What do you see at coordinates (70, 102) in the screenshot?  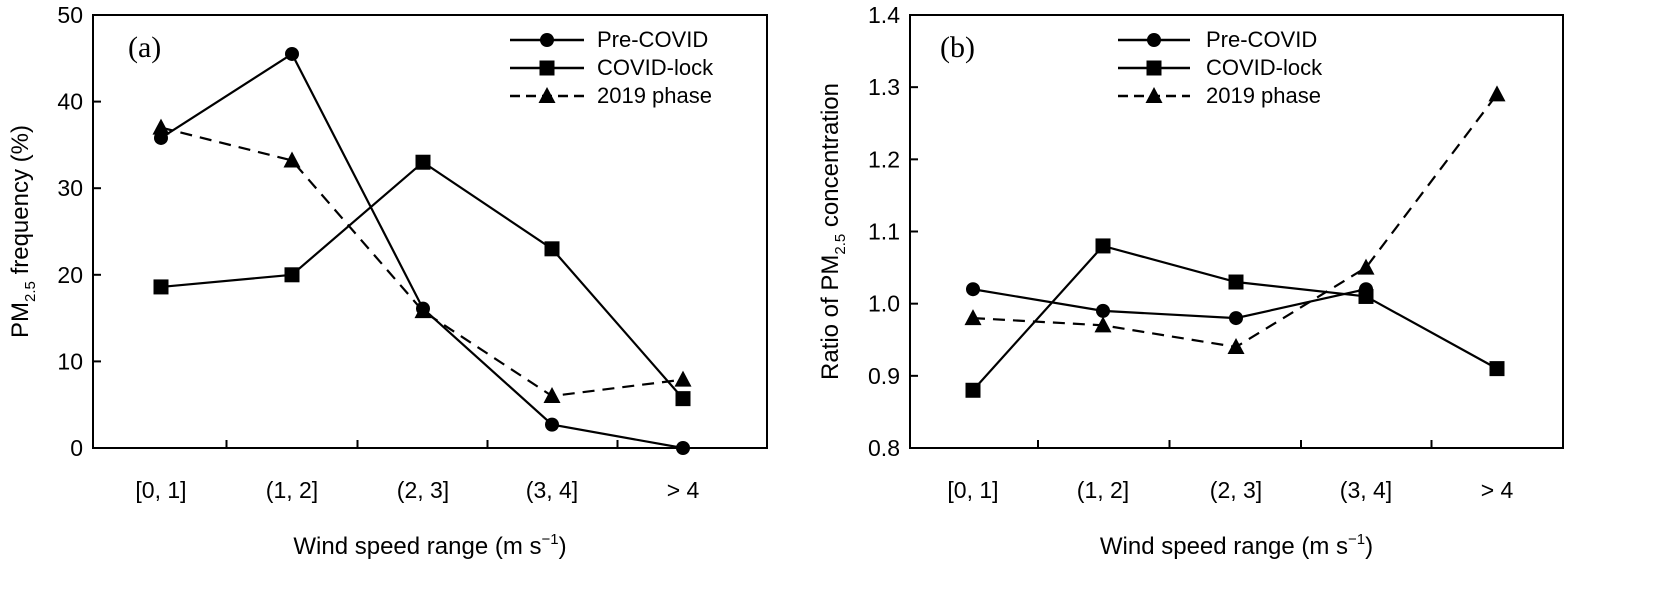 I see `y-tick-label: 40` at bounding box center [70, 102].